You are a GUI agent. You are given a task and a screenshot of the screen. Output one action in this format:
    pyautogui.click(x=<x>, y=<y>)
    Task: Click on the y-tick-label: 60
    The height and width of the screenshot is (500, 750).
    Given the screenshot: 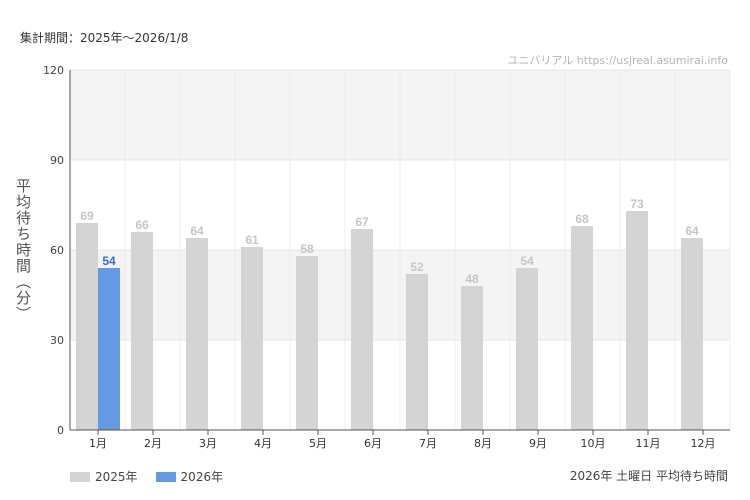 What is the action you would take?
    pyautogui.click(x=57, y=250)
    